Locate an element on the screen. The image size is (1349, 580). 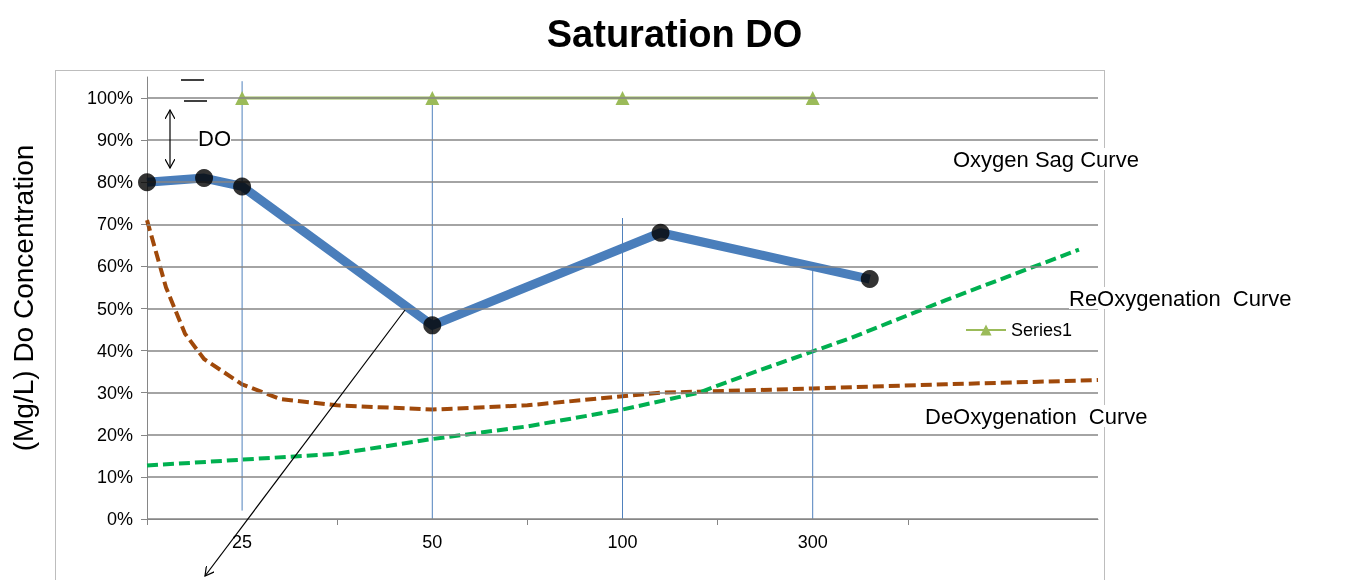
y-tick-label: 60% is located at coordinates (114, 266).